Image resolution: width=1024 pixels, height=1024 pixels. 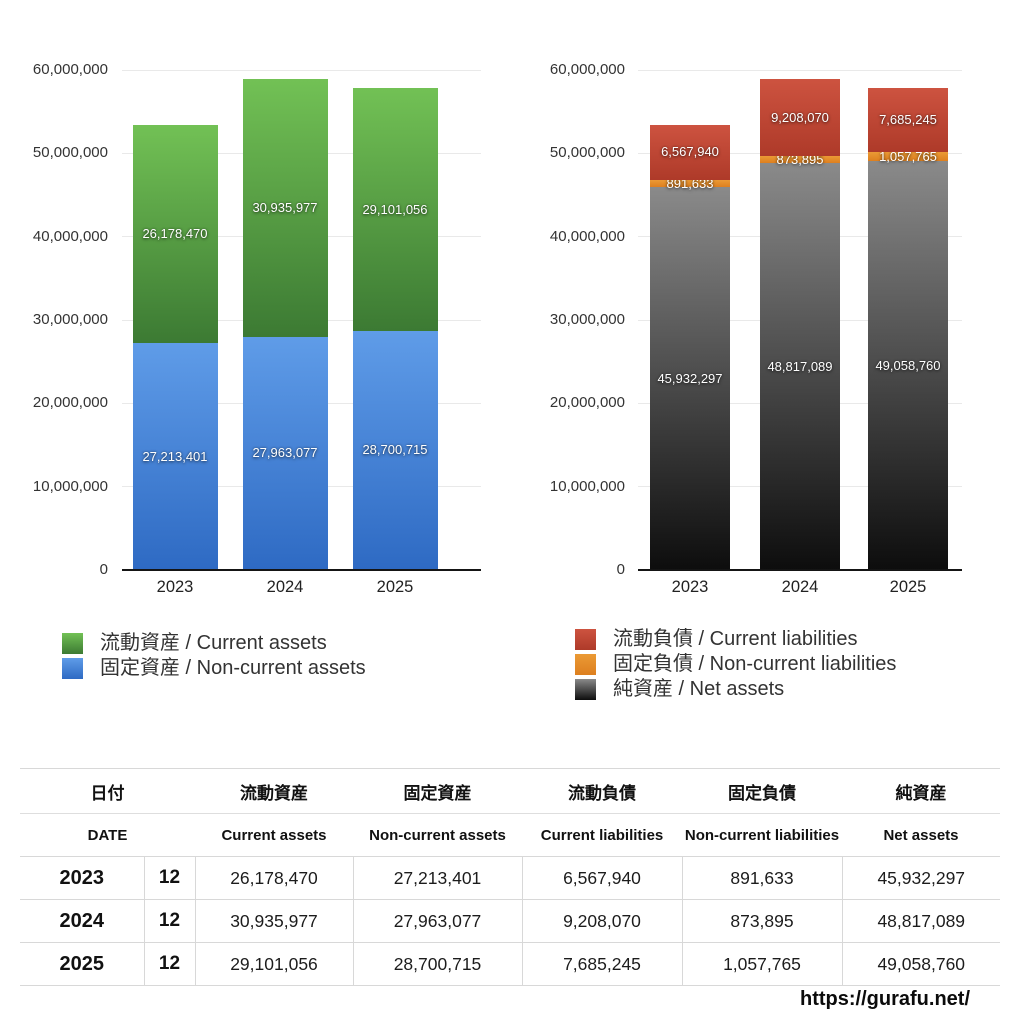 I want to click on table-header-non-current-assets-en: Non-current assets, so click(x=437, y=835).